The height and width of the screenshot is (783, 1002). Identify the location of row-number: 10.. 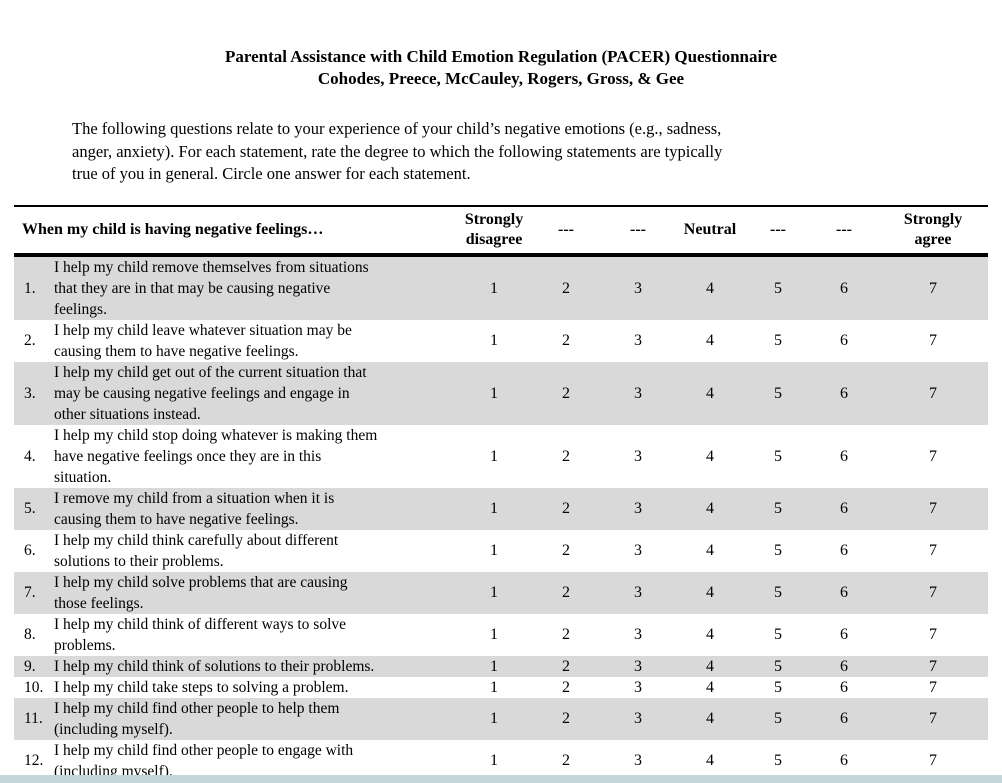
(34, 687).